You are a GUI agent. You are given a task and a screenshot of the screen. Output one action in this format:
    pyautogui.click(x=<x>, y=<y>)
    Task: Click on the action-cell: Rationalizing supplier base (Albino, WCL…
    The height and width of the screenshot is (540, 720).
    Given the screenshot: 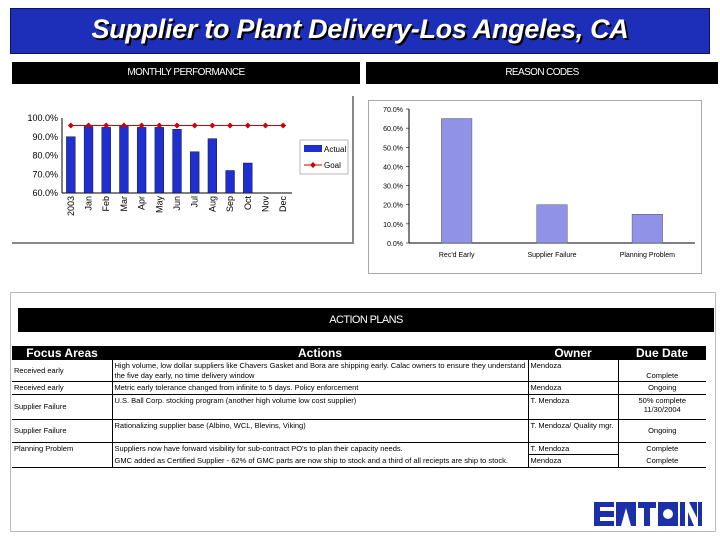 What is the action you would take?
    pyautogui.click(x=320, y=431)
    